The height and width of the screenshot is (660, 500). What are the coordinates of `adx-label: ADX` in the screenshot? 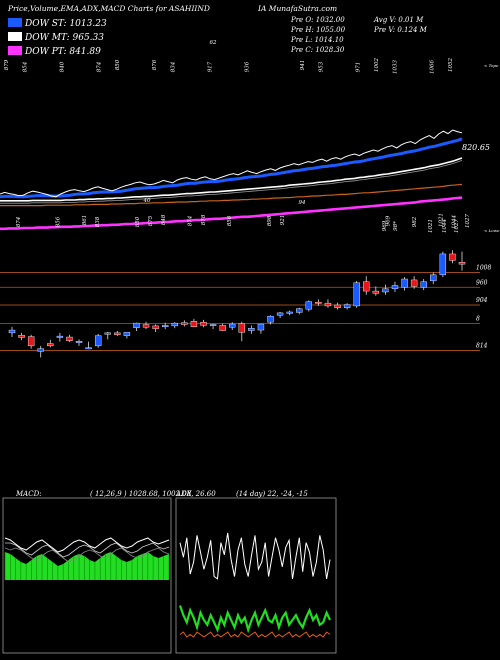 It's located at (184, 494).